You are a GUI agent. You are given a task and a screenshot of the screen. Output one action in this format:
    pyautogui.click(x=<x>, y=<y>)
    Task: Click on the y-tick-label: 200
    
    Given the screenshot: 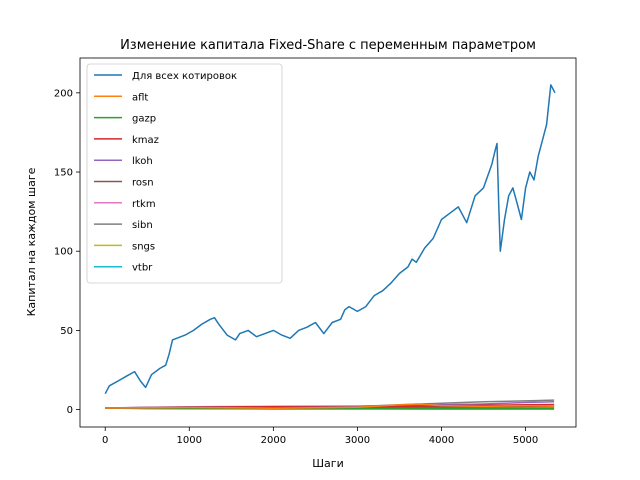 What is the action you would take?
    pyautogui.click(x=63, y=93)
    